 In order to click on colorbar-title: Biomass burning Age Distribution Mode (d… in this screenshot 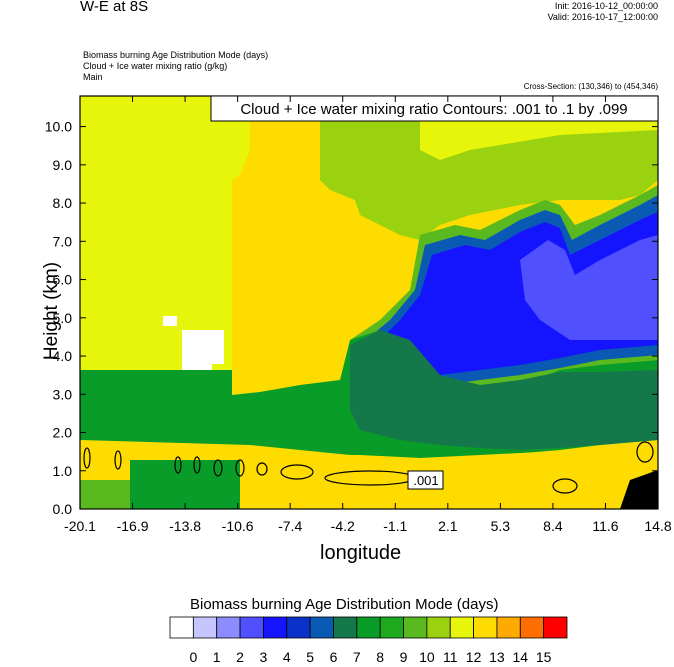, I will do `click(344, 604)`.